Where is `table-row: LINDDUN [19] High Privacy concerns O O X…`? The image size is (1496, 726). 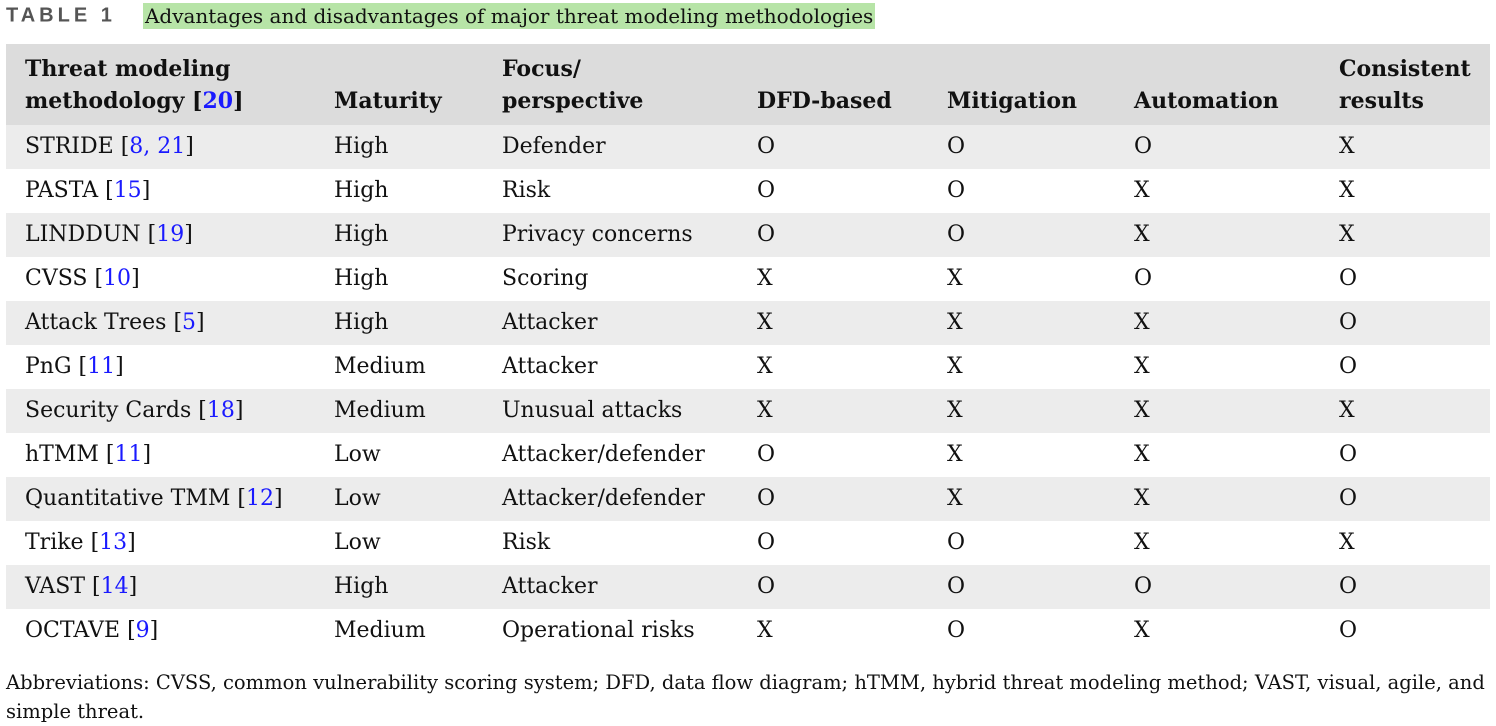
table-row: LINDDUN [19] High Privacy concerns O O X… is located at coordinates (748, 235).